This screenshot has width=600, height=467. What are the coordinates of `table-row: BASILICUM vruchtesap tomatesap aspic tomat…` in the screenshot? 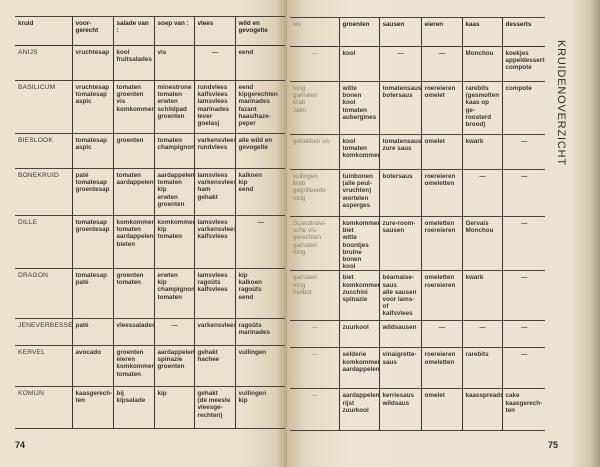 It's located at (150, 107).